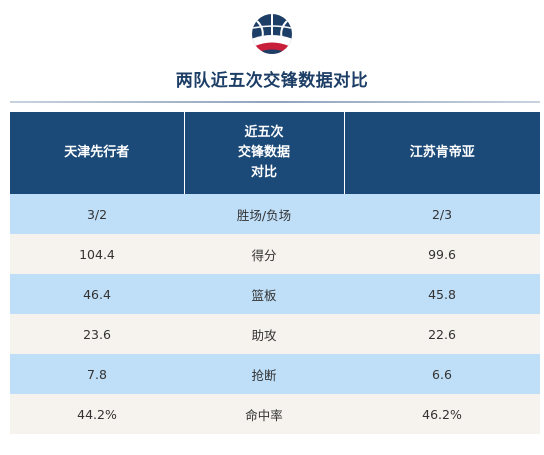 Image resolution: width=544 pixels, height=455 pixels. What do you see at coordinates (264, 132) in the screenshot?
I see `stat-header-line: 近五次` at bounding box center [264, 132].